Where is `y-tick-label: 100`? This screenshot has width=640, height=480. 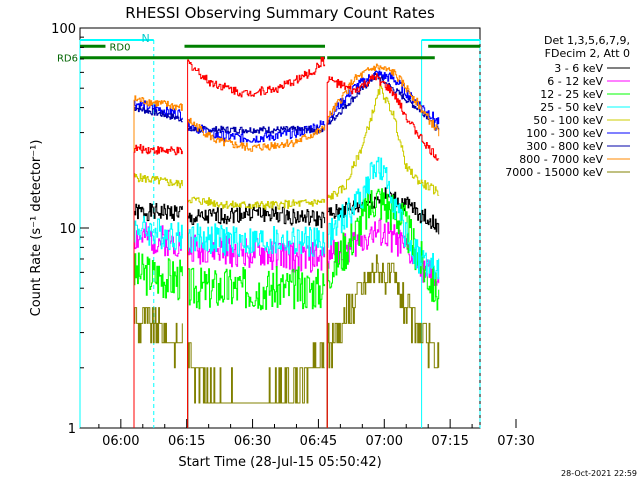 y-tick-label: 100 is located at coordinates (63, 29).